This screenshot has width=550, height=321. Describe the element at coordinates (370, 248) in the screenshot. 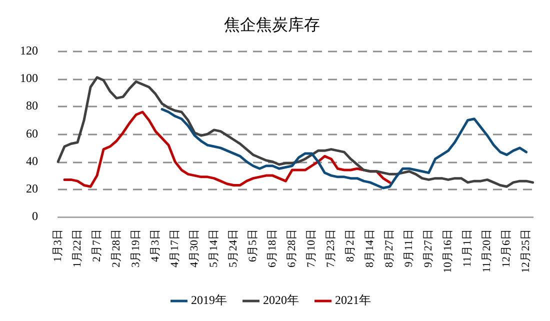

I see `x-tick-label: 8月14日` at that location.